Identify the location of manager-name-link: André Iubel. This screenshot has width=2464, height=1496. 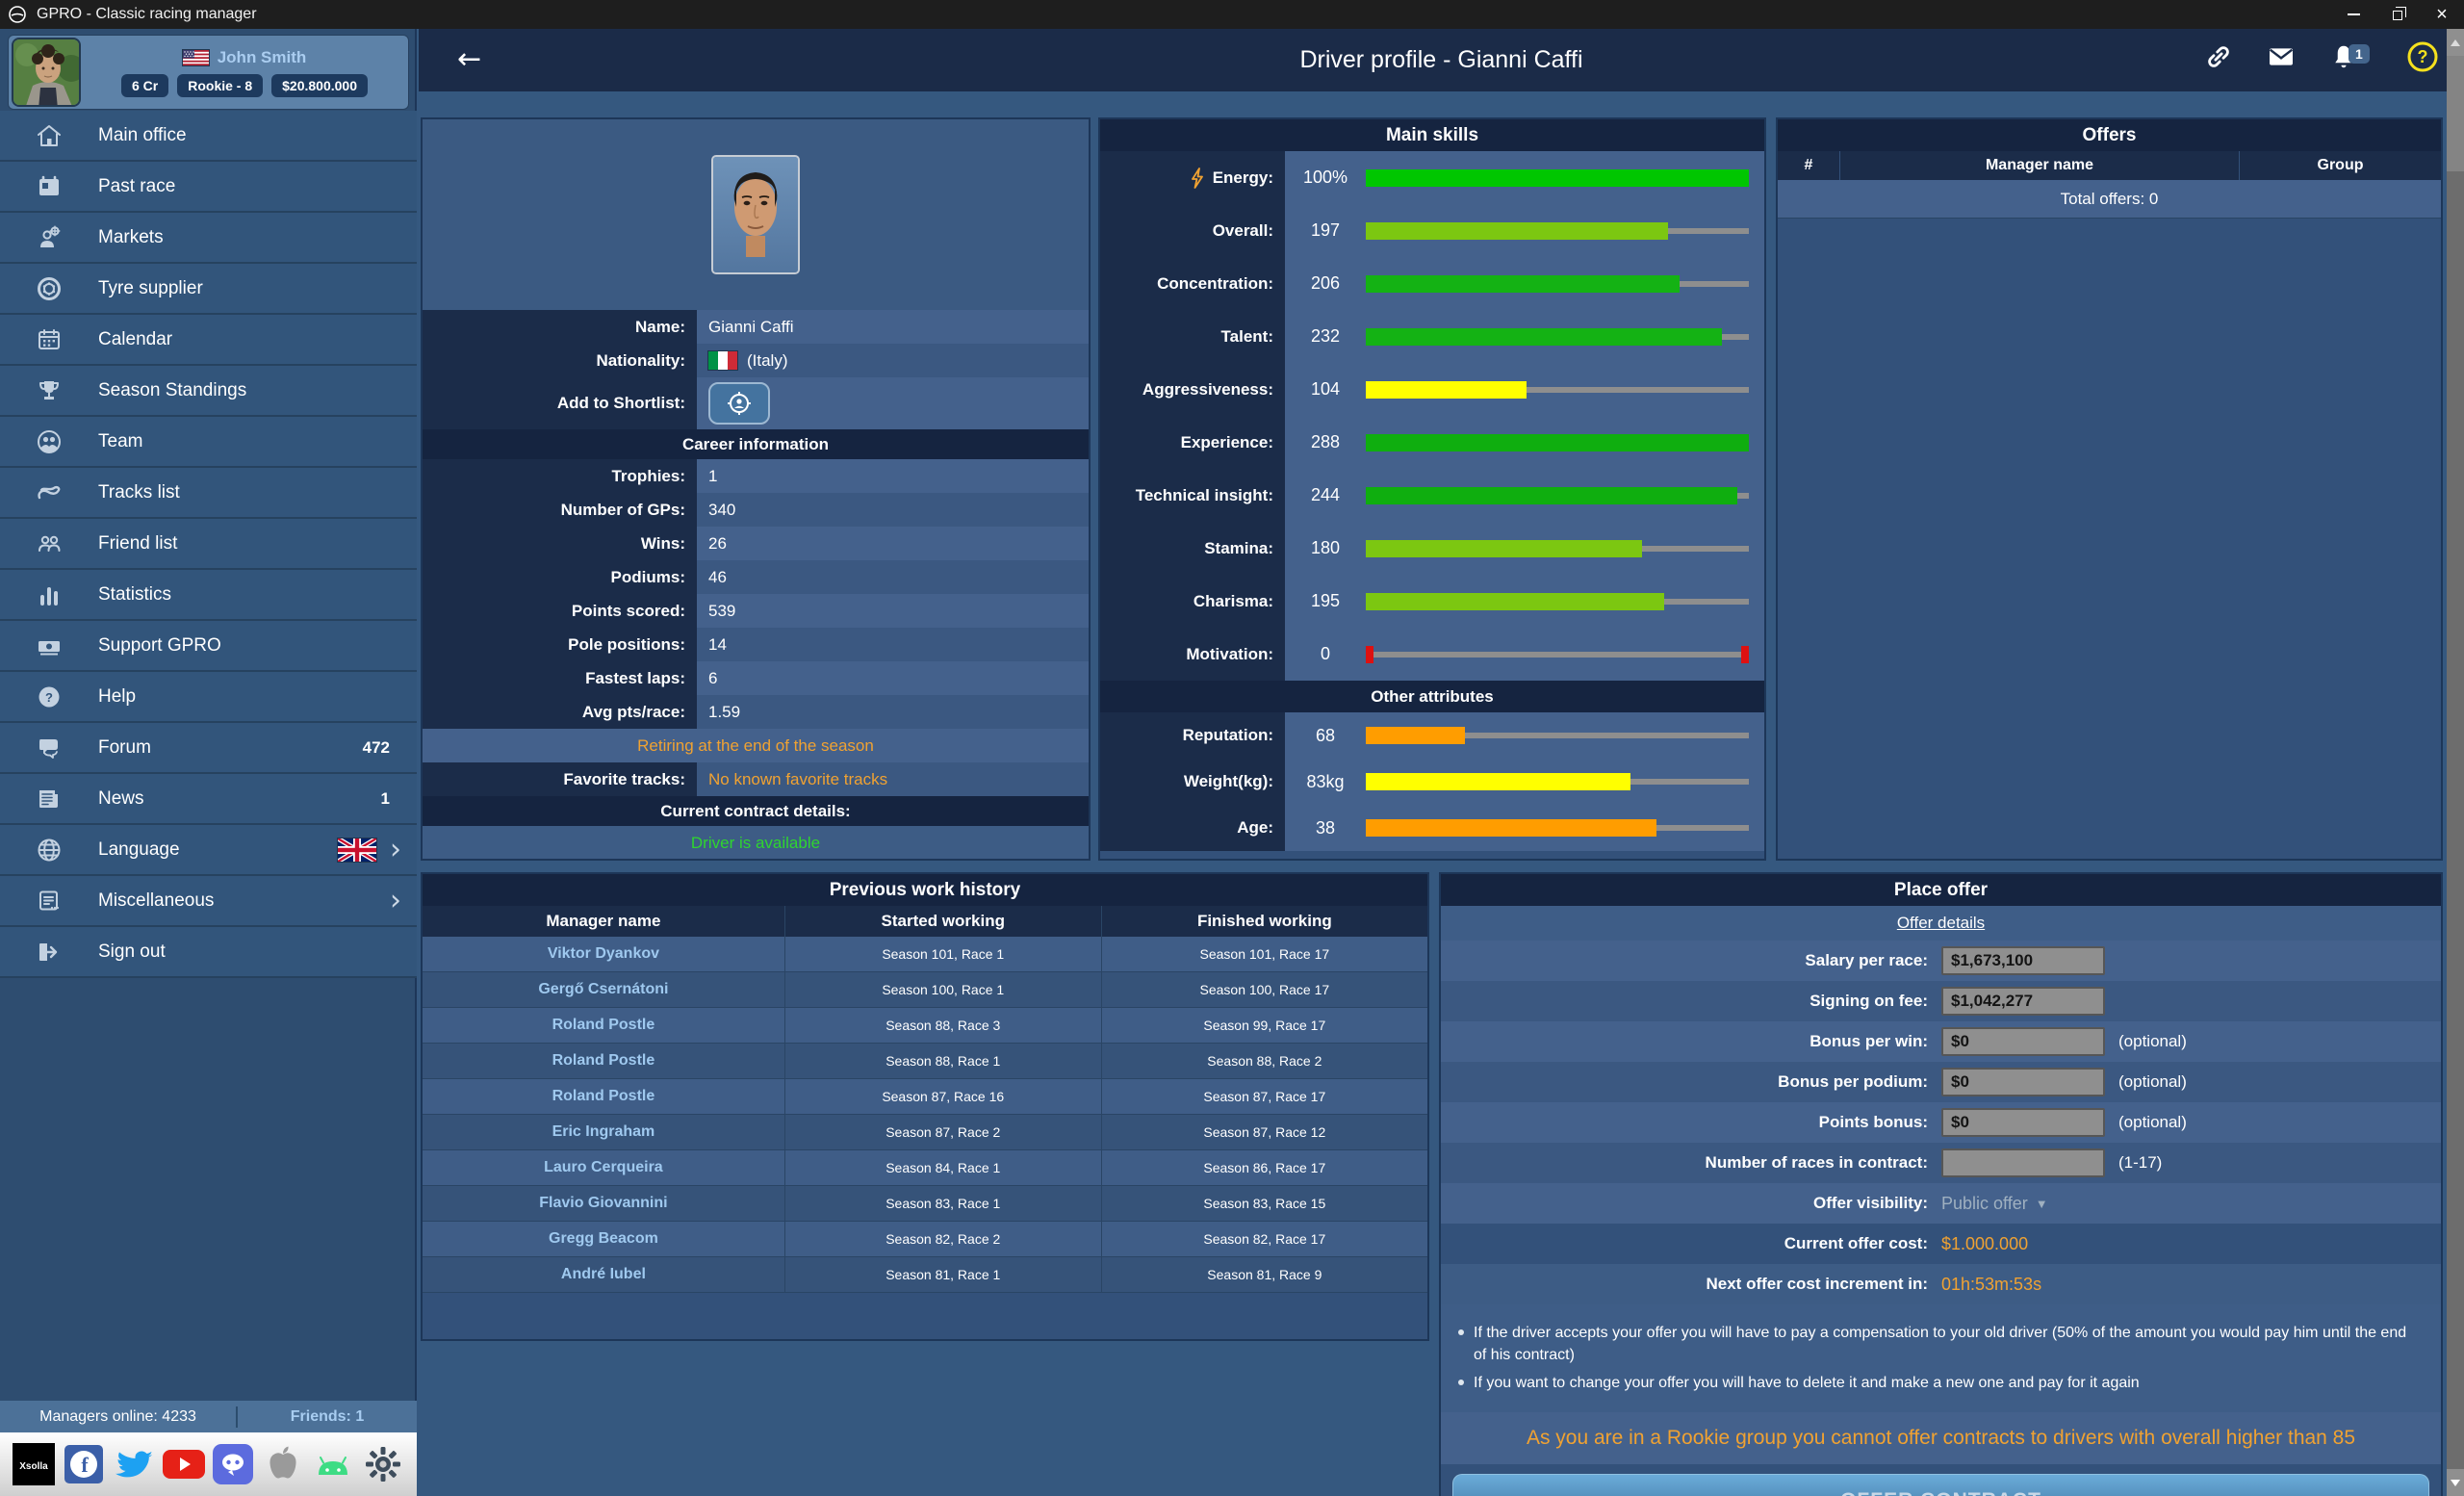
(603, 1274).